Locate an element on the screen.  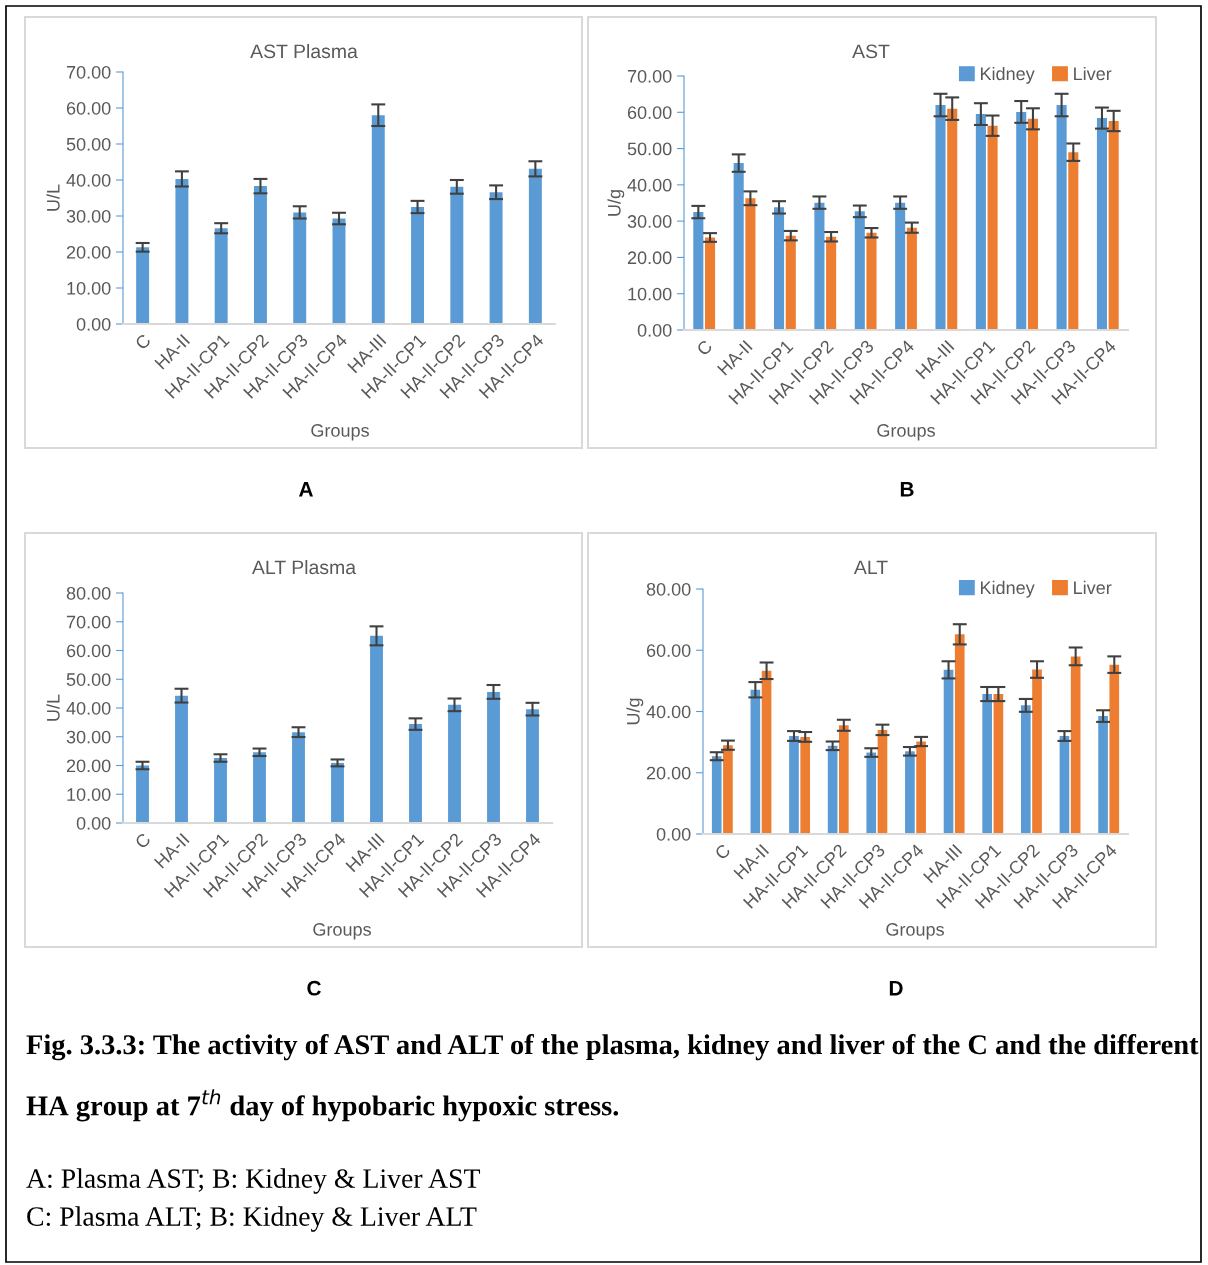
text: Fig. 3.3.3: The activity of AST and ALT of the plasma, kidney and liver of the C and the different HA group at 7$^{th}$ day of hypobaric hypoxic stress. is located at coordinates (612, 1078).